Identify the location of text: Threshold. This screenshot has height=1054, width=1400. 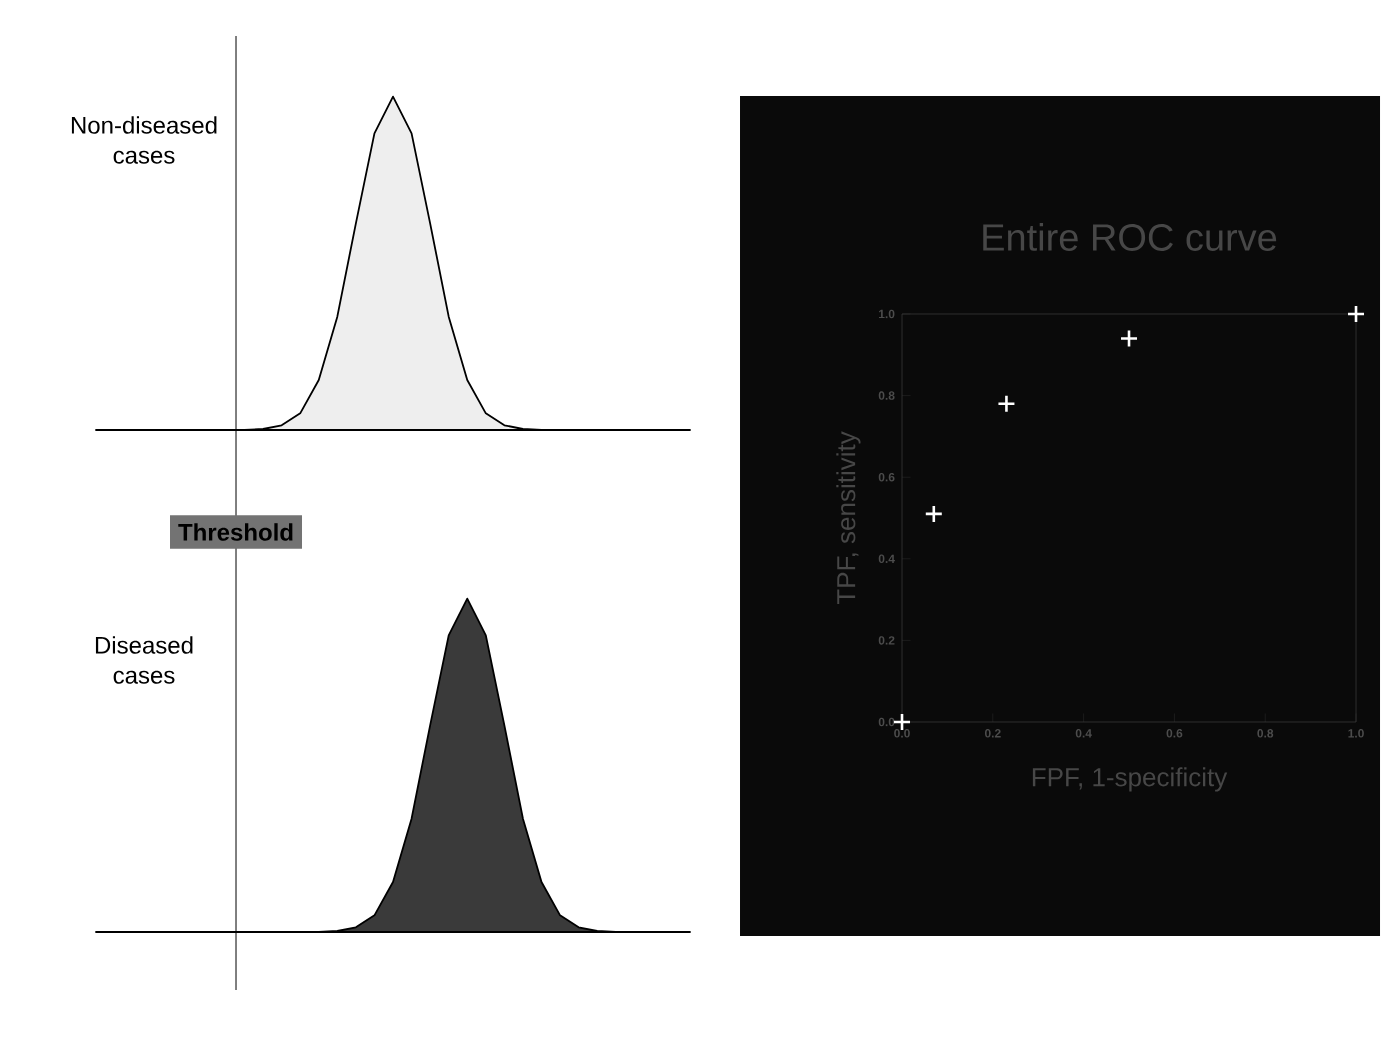
(235, 532).